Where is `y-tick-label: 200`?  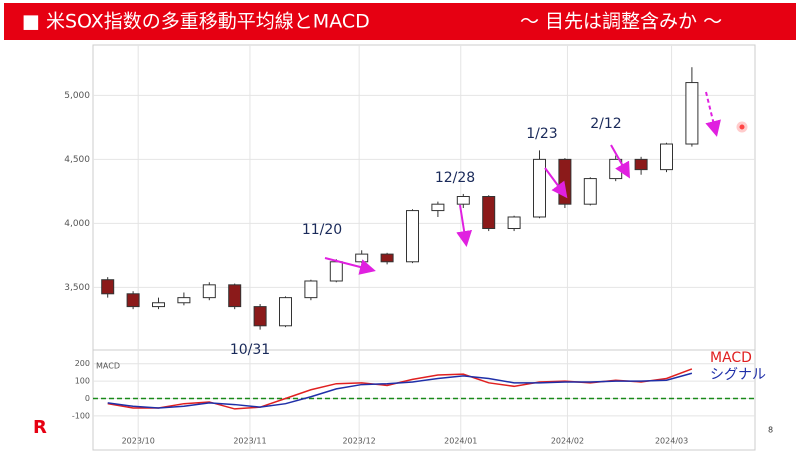
y-tick-label: 200 is located at coordinates (82, 363).